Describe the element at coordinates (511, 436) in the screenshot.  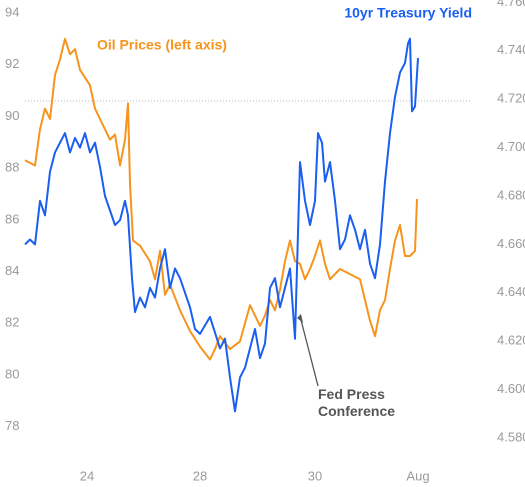
I see `y2-tick-label: 4.580` at that location.